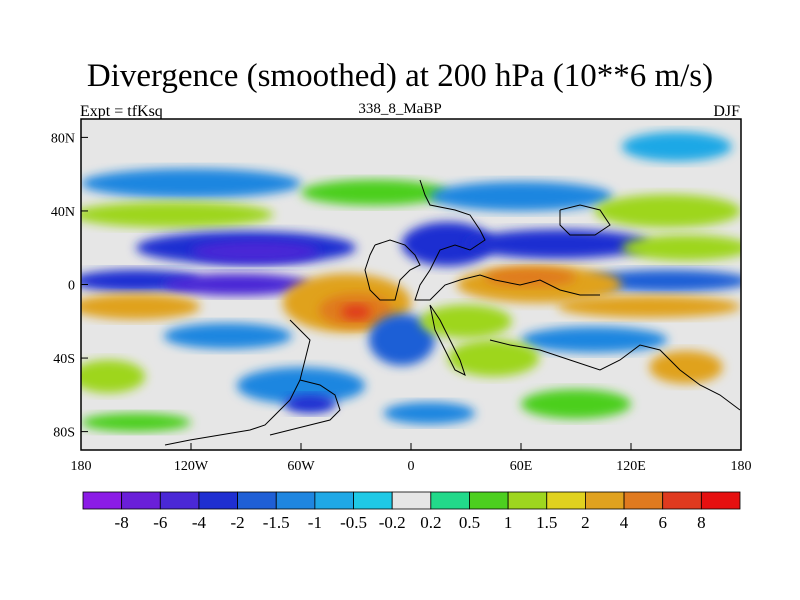  Describe the element at coordinates (521, 466) in the screenshot. I see `x-tick-label: 60E` at that location.